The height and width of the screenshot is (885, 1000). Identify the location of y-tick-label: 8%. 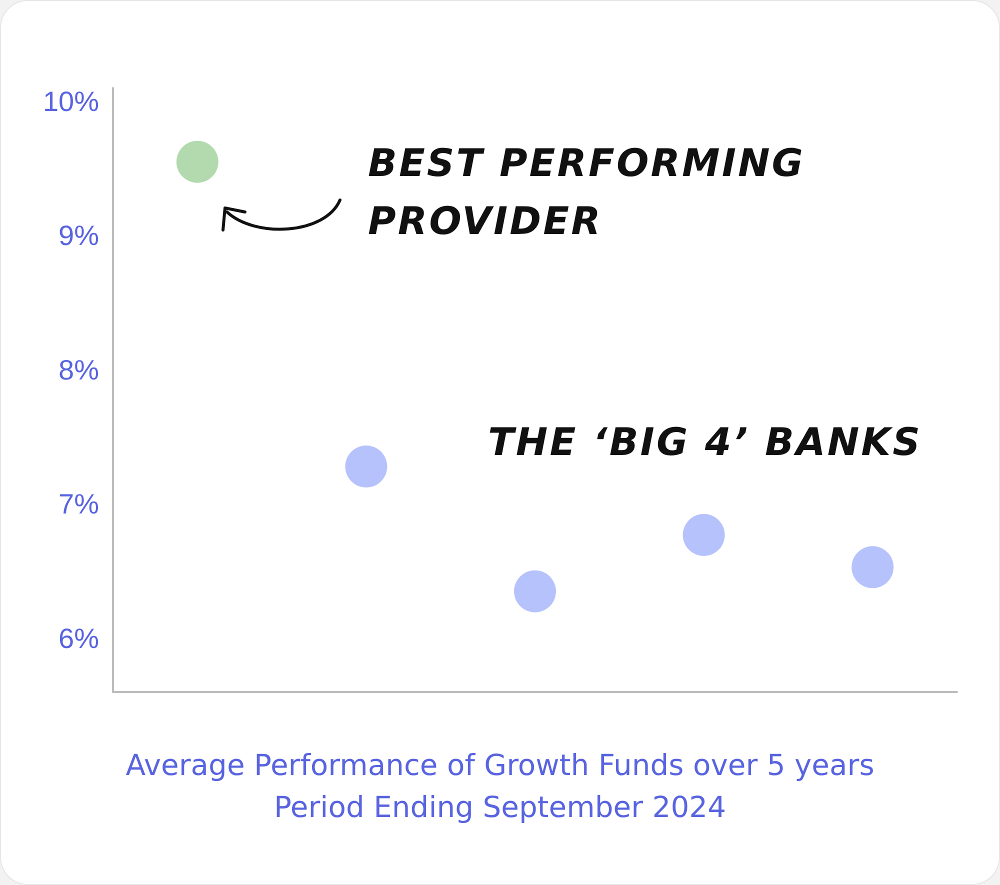
(78, 370).